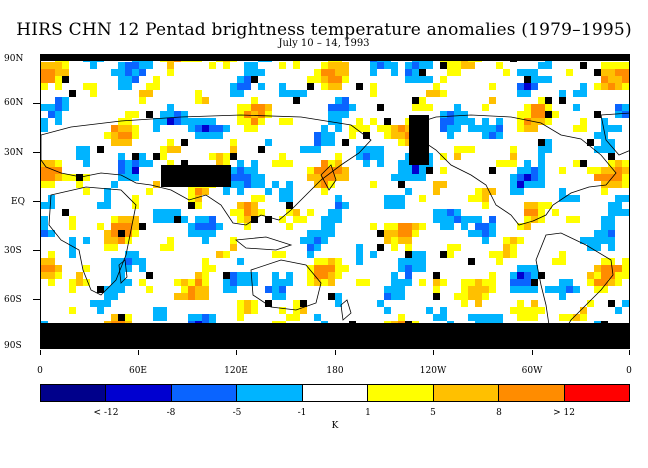 This screenshot has width=648, height=468. Describe the element at coordinates (335, 393) in the screenshot. I see `colorbar-segment` at that location.